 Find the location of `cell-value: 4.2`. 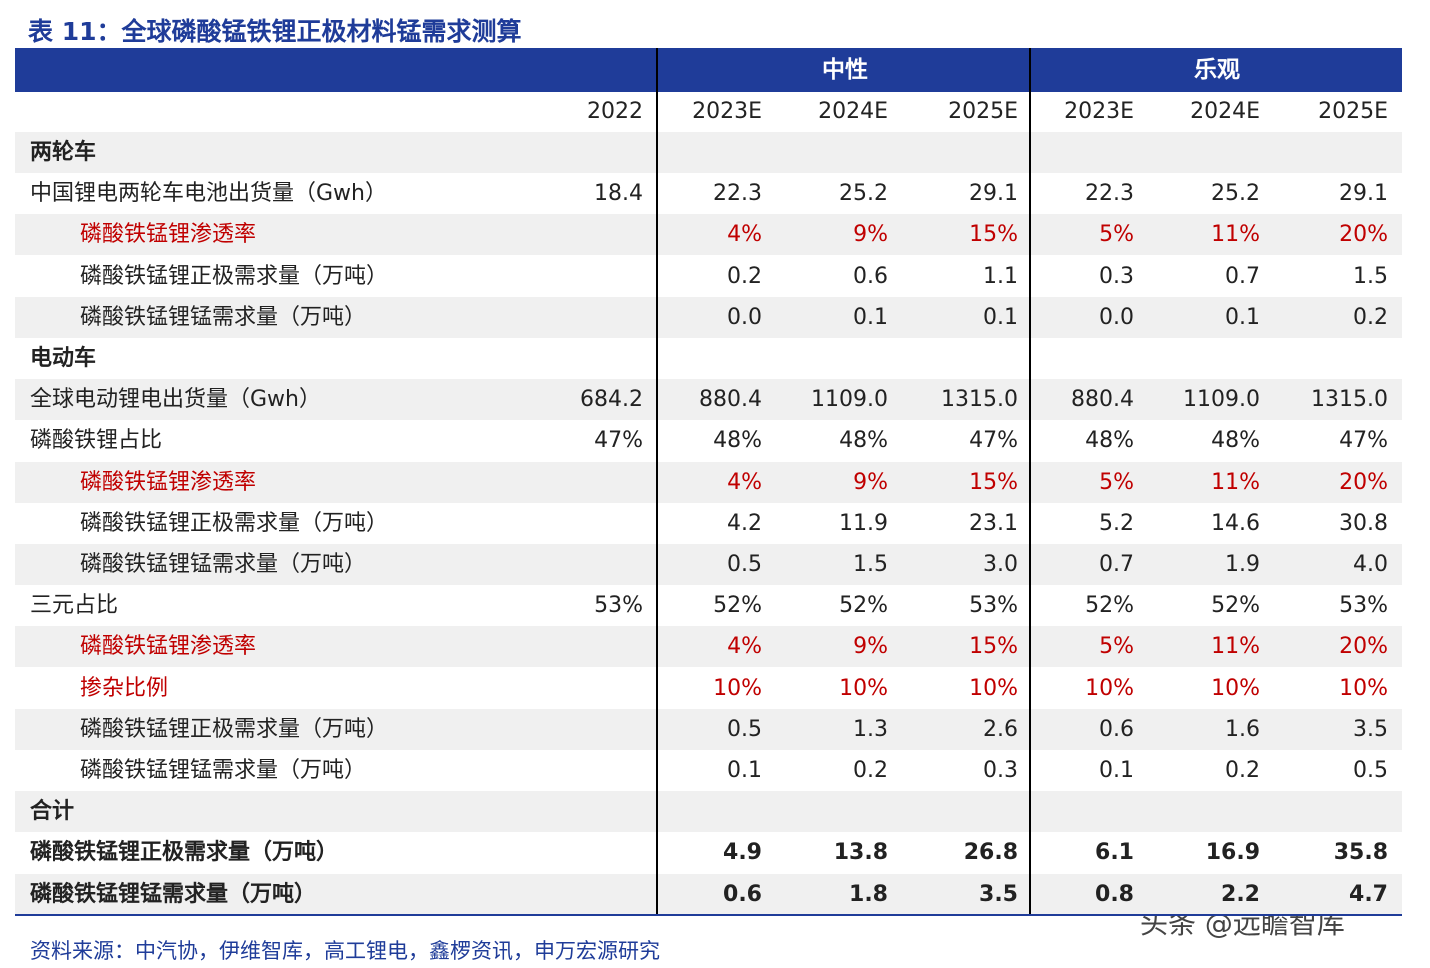

cell-value: 4.2 is located at coordinates (744, 523).